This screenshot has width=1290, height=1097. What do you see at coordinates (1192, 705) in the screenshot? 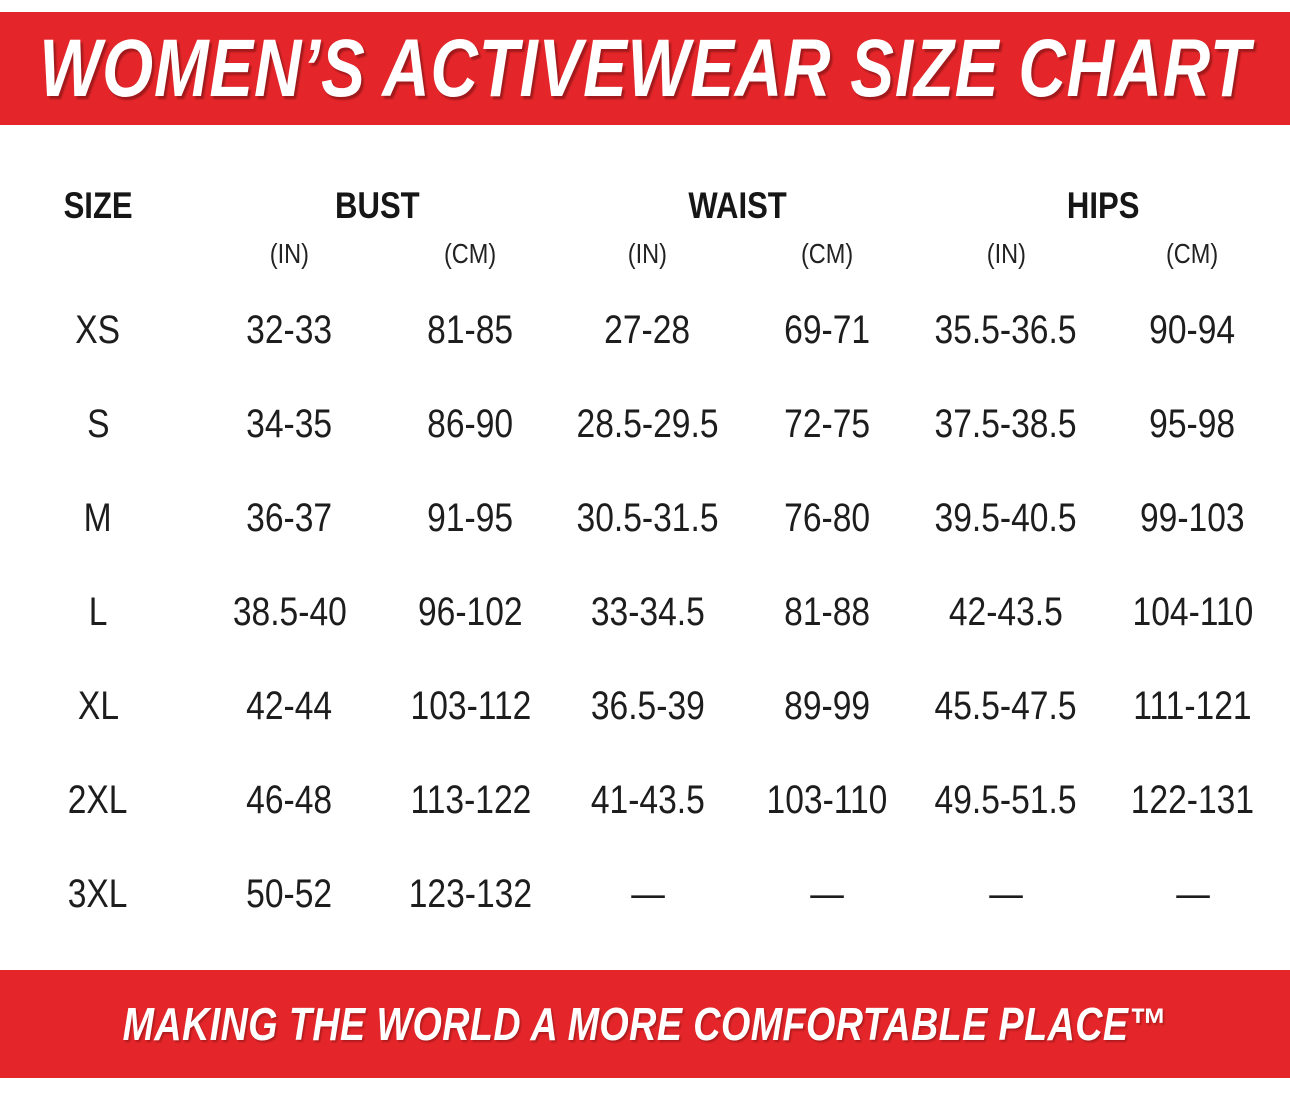
I see `hips-cm-value: 111-121` at bounding box center [1192, 705].